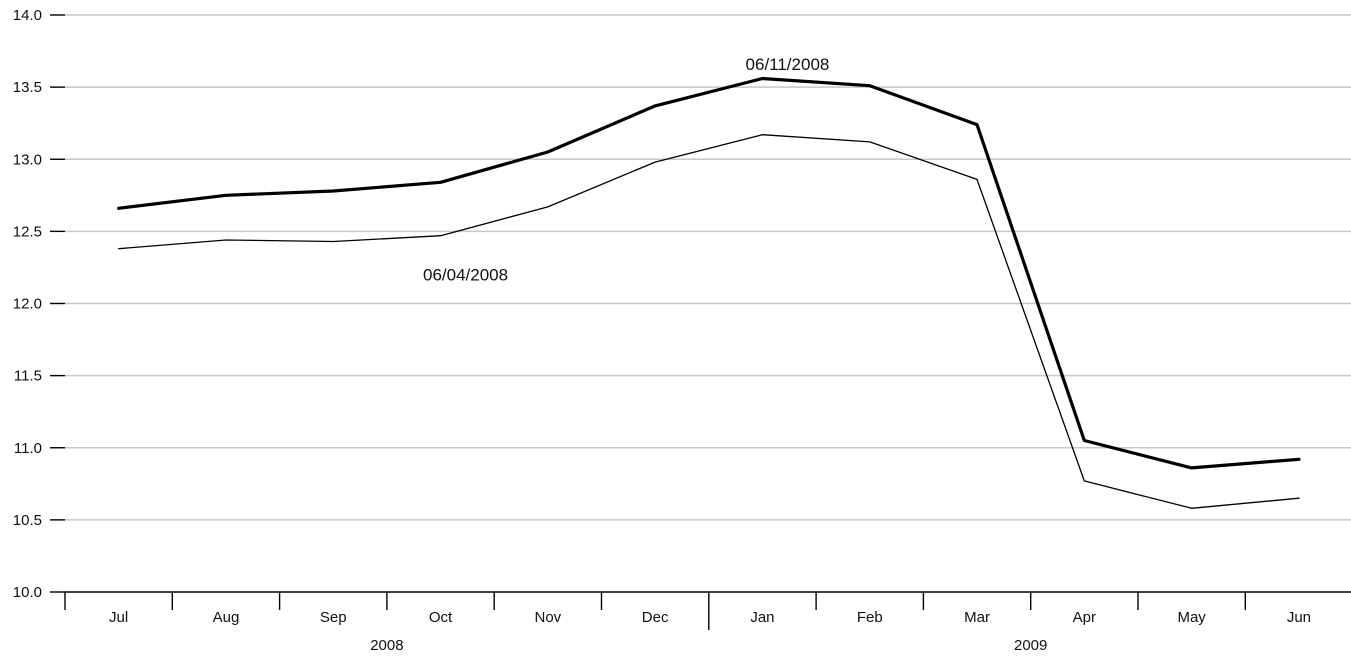  What do you see at coordinates (788, 64) in the screenshot?
I see `series-annotation: 06/11/2008` at bounding box center [788, 64].